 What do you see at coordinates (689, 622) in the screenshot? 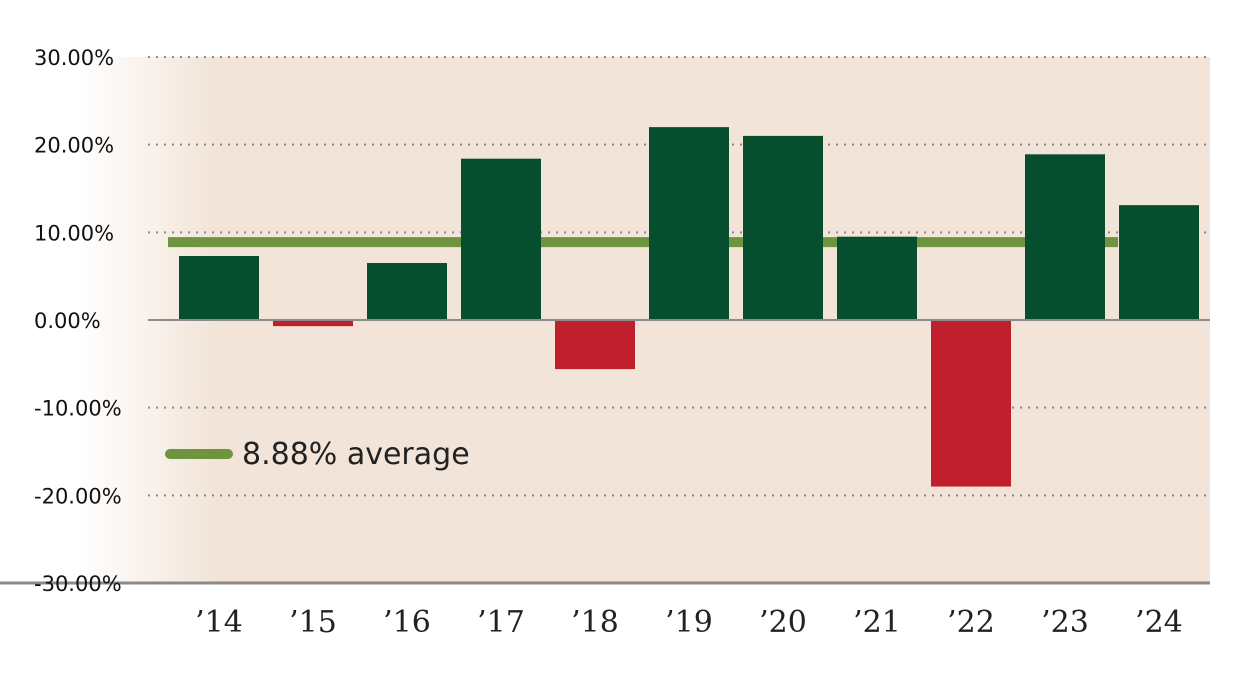
I see `x-tick-label: ’19` at bounding box center [689, 622].